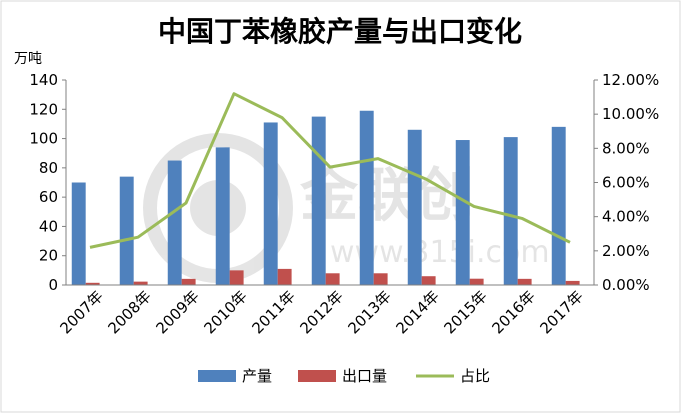 The image size is (681, 413). What do you see at coordinates (626, 285) in the screenshot?
I see `y2-tick-label: 0.00%` at bounding box center [626, 285].